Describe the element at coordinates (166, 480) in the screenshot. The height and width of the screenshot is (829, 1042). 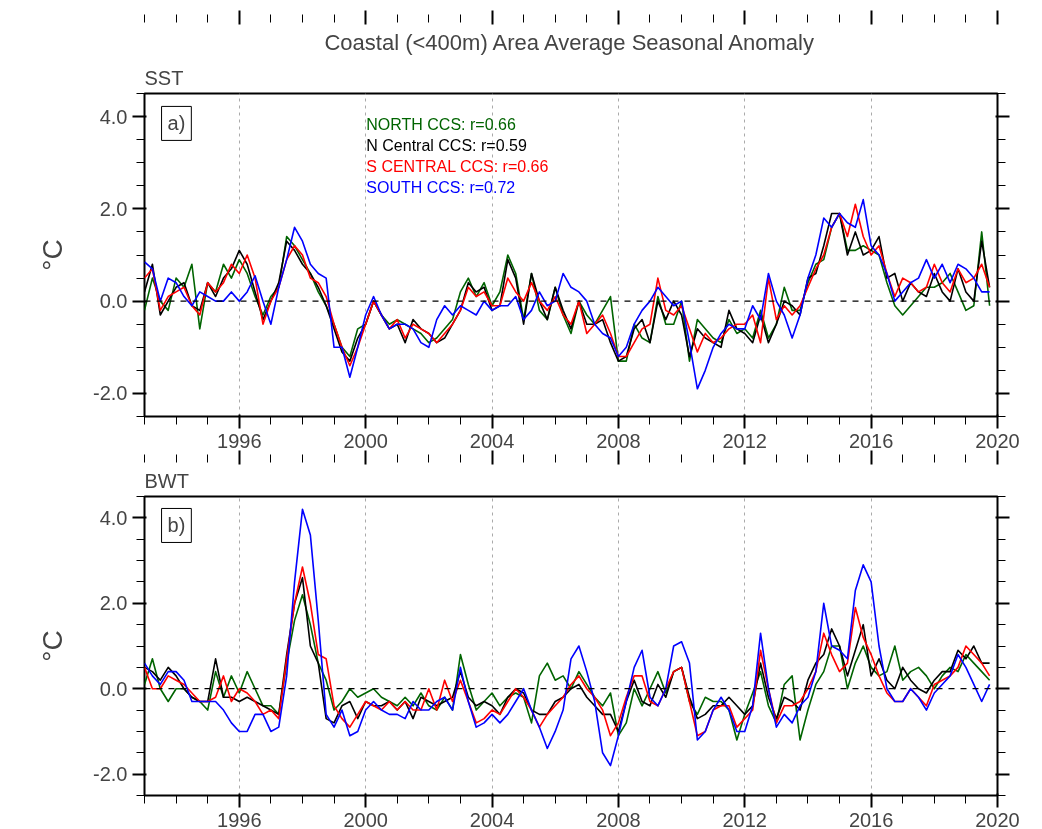
I see `chart-subtitle: BWT` at that location.